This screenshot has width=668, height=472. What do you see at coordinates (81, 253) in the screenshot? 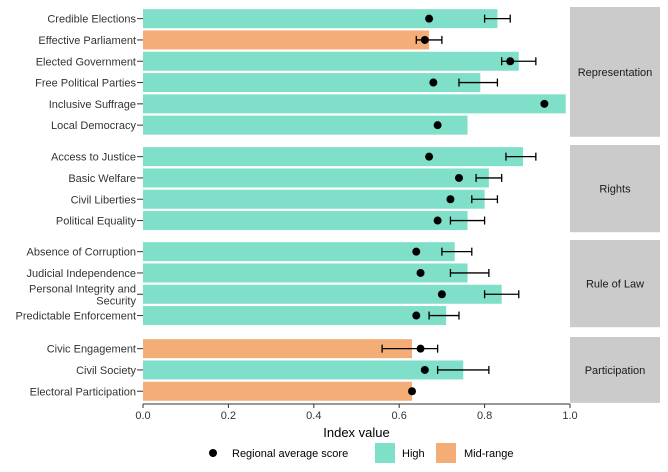
I see `category-label: Absence of Corruption` at bounding box center [81, 253].